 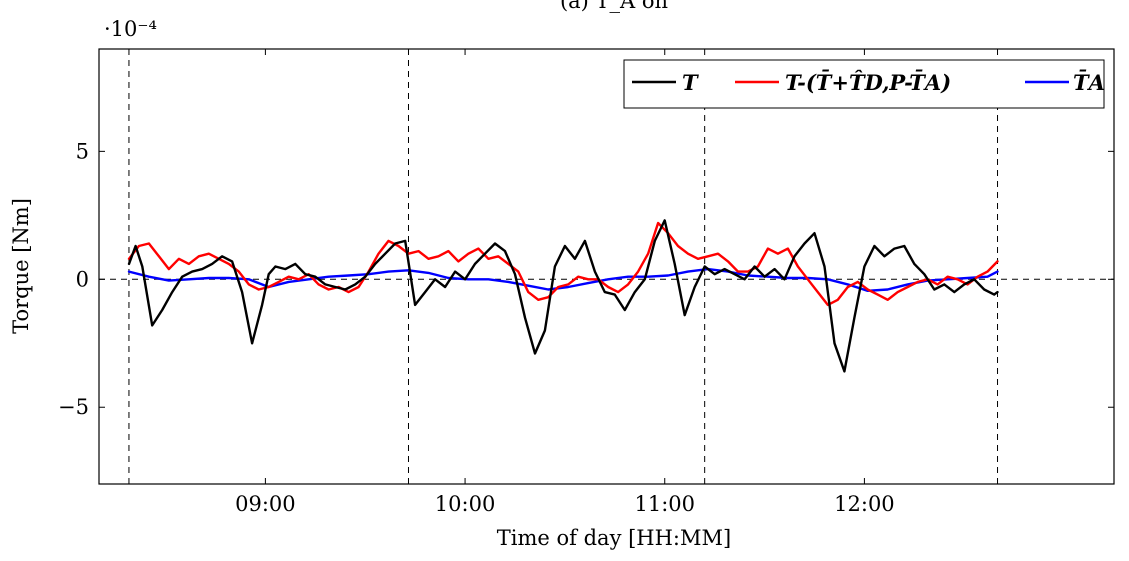 I want to click on y-axis-label: Torque [Nm], so click(x=21, y=266).